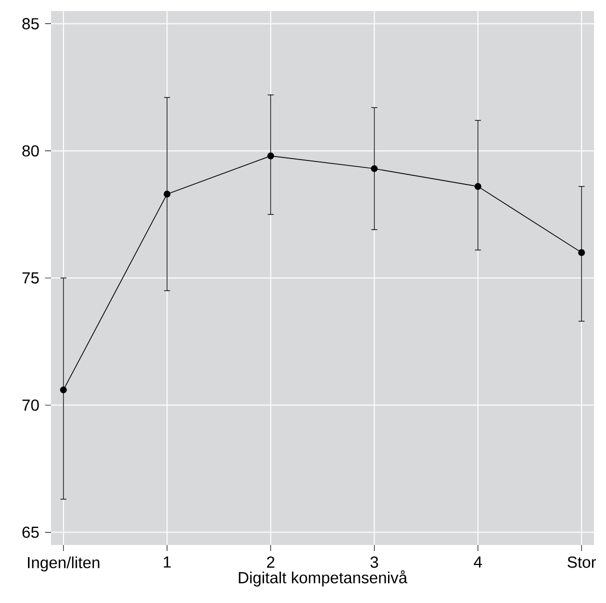 This screenshot has height=603, width=606. What do you see at coordinates (30, 532) in the screenshot?
I see `y-tick-label: 65` at bounding box center [30, 532].